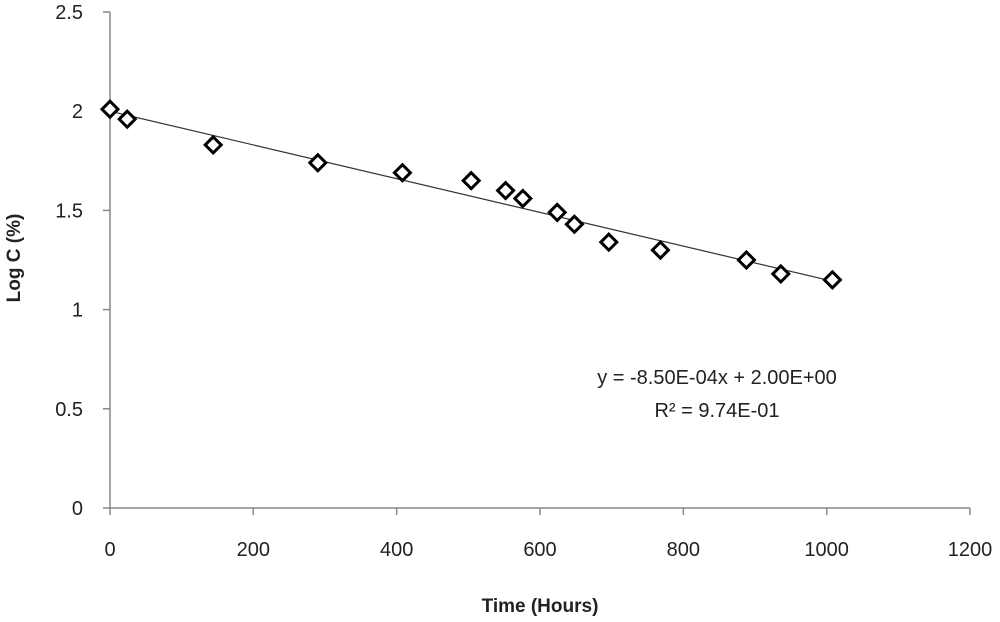 This screenshot has height=622, width=1000. Describe the element at coordinates (14, 258) in the screenshot. I see `y-axis-title: Log C (%)` at that location.